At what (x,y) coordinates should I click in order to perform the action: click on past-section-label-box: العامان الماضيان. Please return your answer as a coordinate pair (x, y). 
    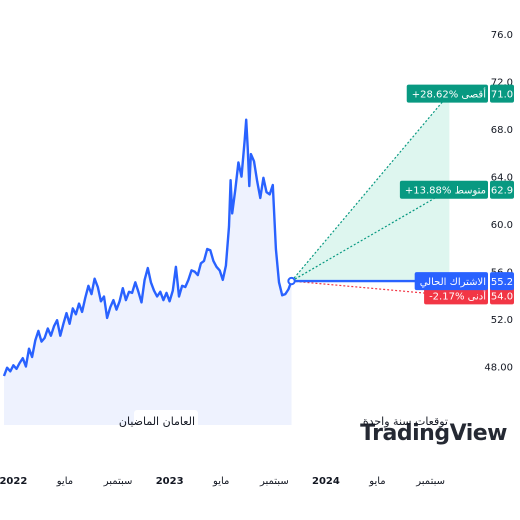
    Looking at the image, I should click on (158, 421).